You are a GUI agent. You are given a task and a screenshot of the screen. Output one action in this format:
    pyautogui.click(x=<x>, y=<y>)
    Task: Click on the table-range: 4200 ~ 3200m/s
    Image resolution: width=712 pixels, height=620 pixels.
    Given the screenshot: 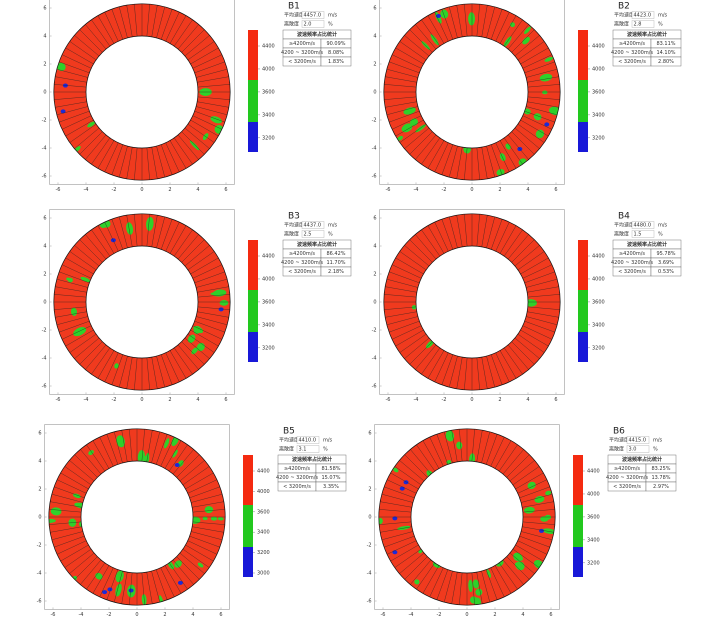 What is the action you would take?
    pyautogui.click(x=302, y=53)
    